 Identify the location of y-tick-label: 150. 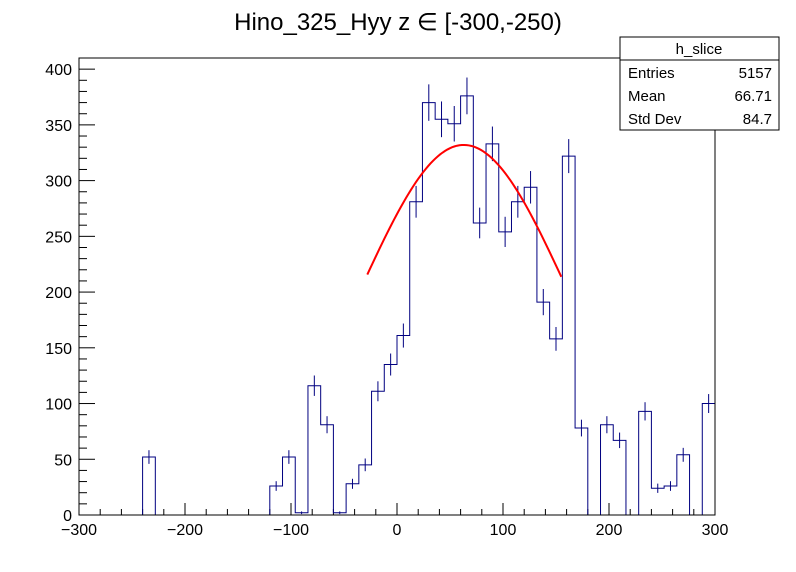
(58, 349).